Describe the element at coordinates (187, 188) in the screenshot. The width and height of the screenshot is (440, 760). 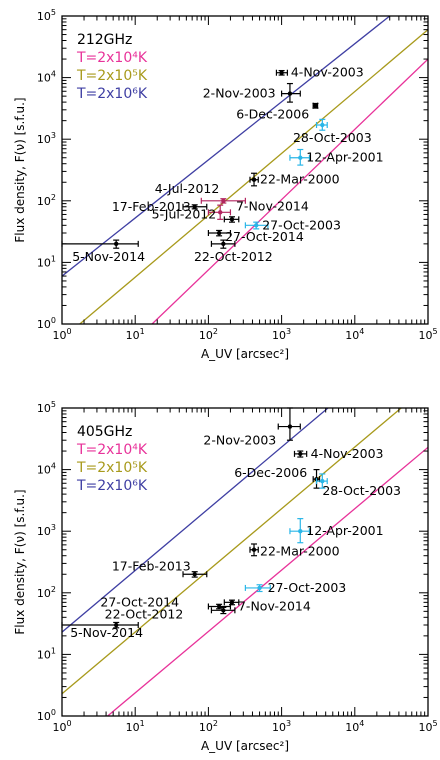
I see `event-label: 4-Jul-2012` at that location.